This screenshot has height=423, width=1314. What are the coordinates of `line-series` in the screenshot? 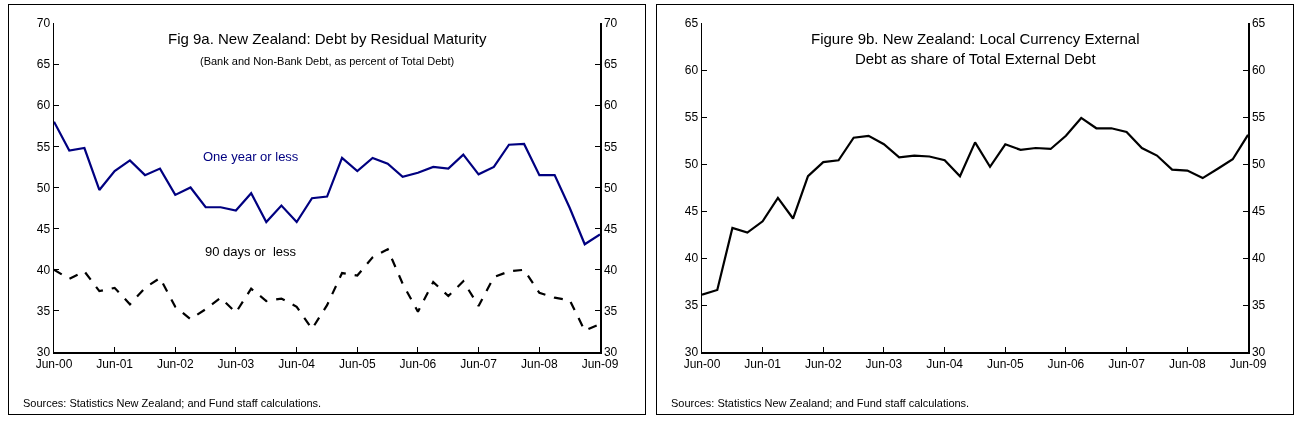 It's located at (327, 183).